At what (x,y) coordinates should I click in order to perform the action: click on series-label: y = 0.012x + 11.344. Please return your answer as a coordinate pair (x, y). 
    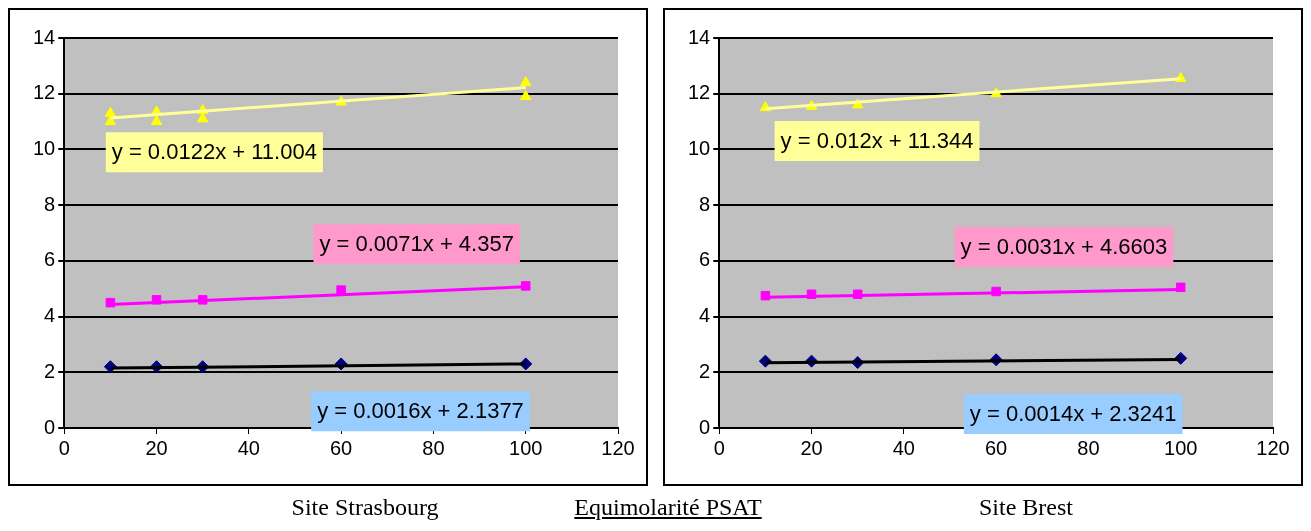
    Looking at the image, I should click on (877, 141).